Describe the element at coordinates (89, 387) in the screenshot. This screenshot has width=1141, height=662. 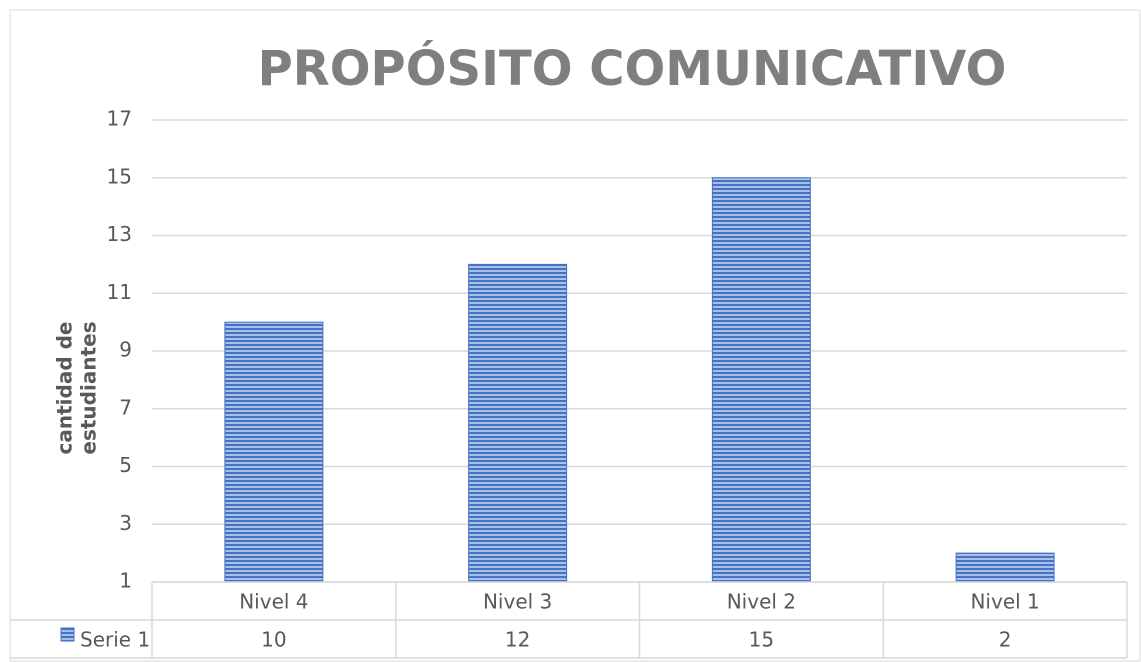
I see `y-axis-label: estudiantes` at that location.